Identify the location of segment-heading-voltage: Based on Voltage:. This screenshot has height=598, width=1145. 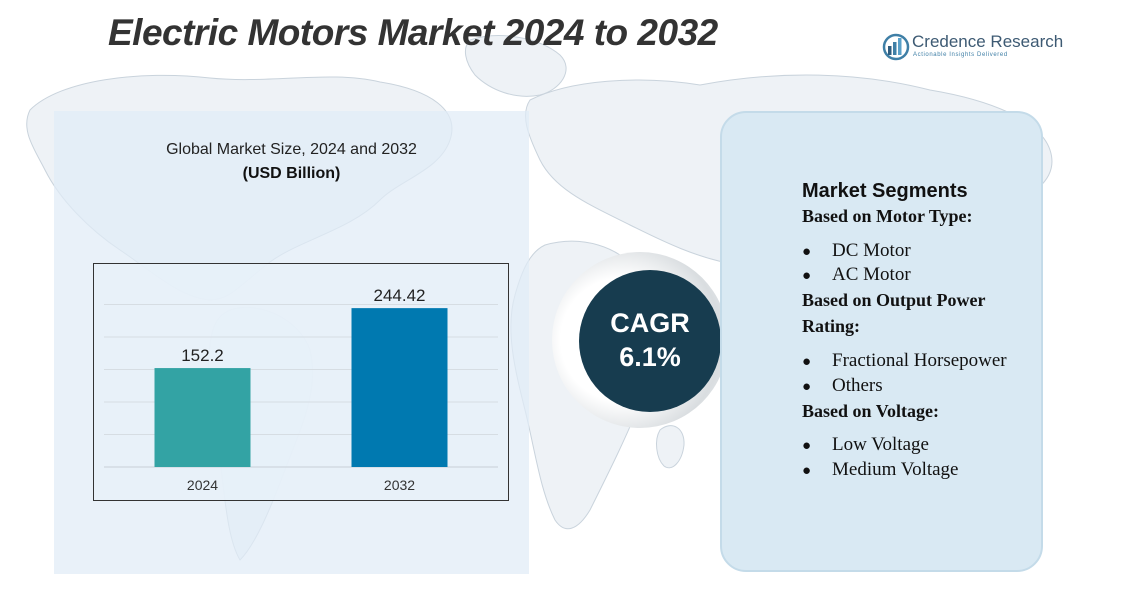
(871, 411).